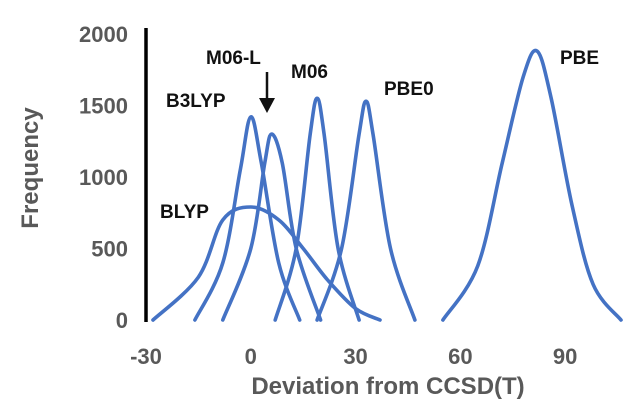 This screenshot has height=402, width=636. I want to click on y-axis-label: Frequency, so click(30, 168).